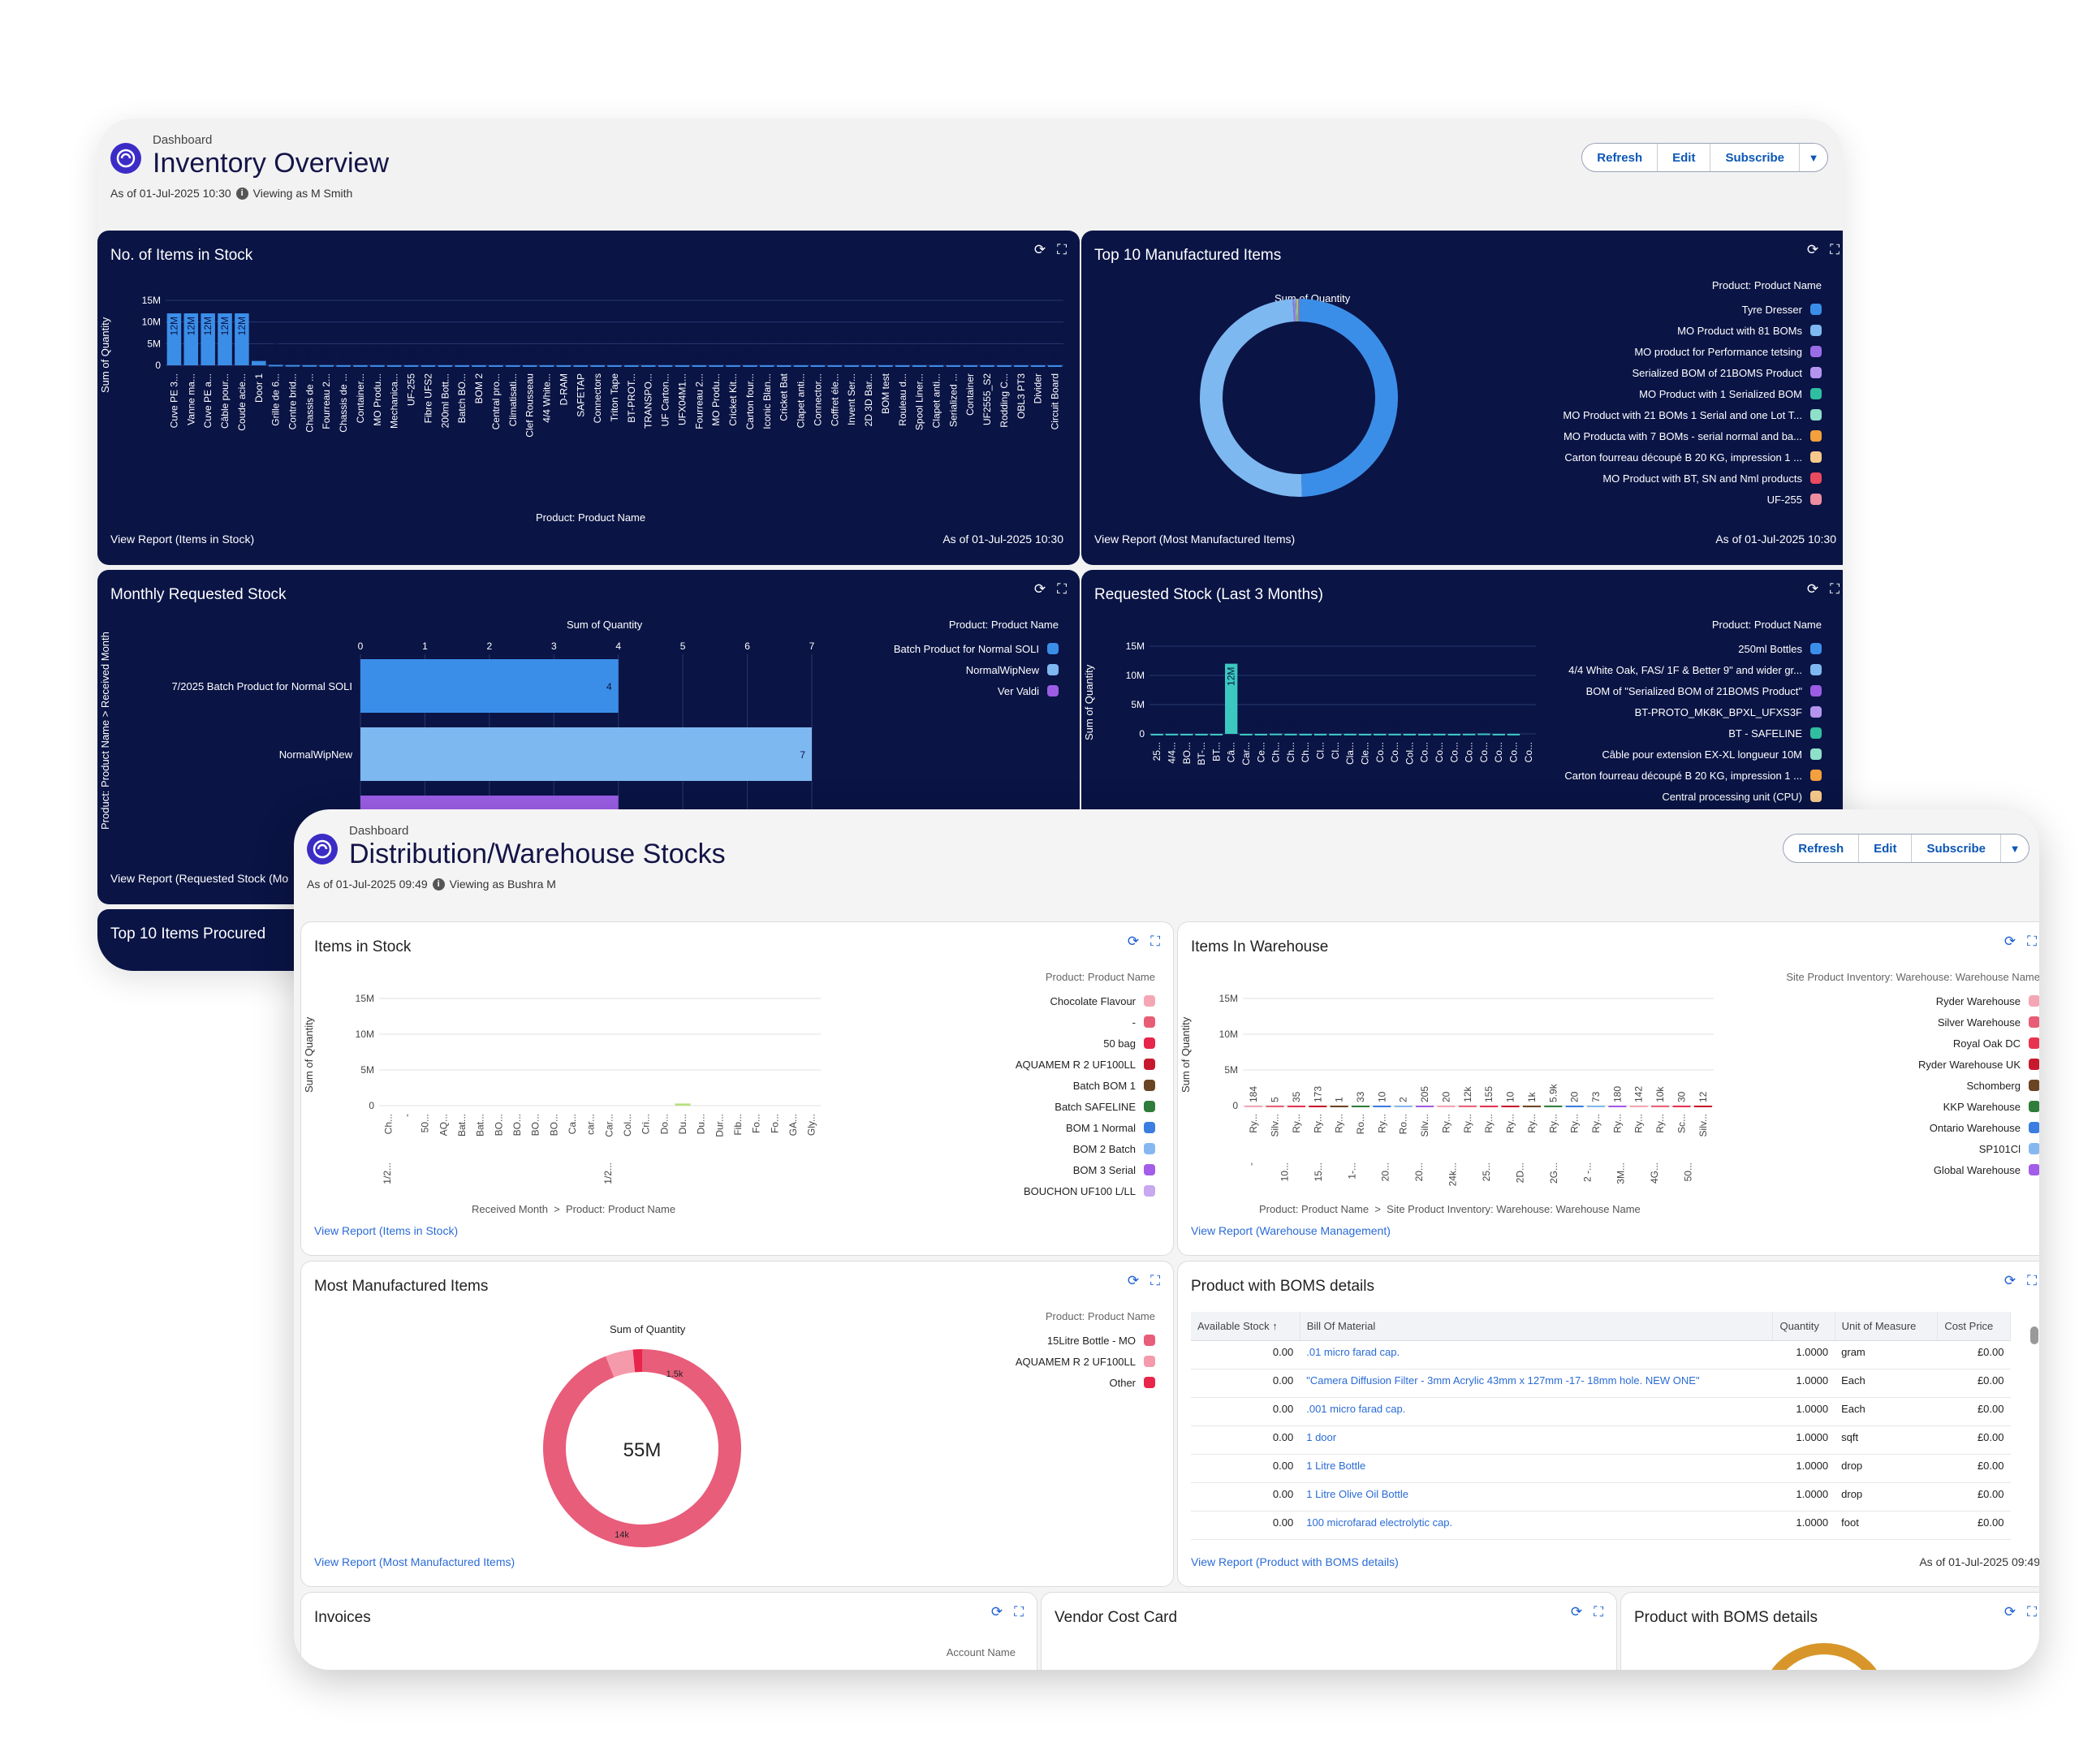 The image size is (2079, 1764). What do you see at coordinates (1536, 1411) in the screenshot?
I see `table-cell: .001 micro farad cap.` at bounding box center [1536, 1411].